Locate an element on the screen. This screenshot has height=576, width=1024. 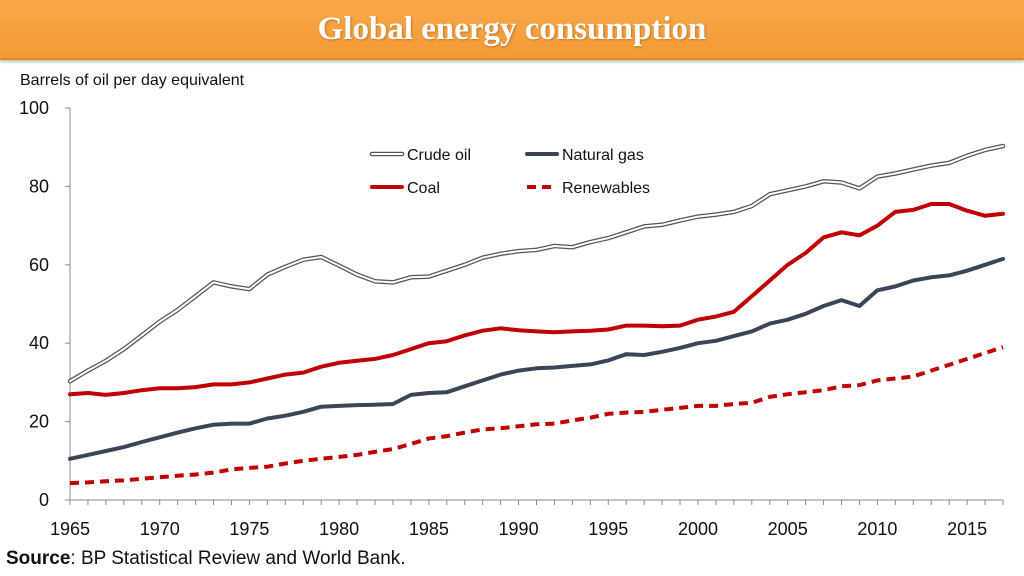
x-tick-label: 2015 is located at coordinates (967, 529).